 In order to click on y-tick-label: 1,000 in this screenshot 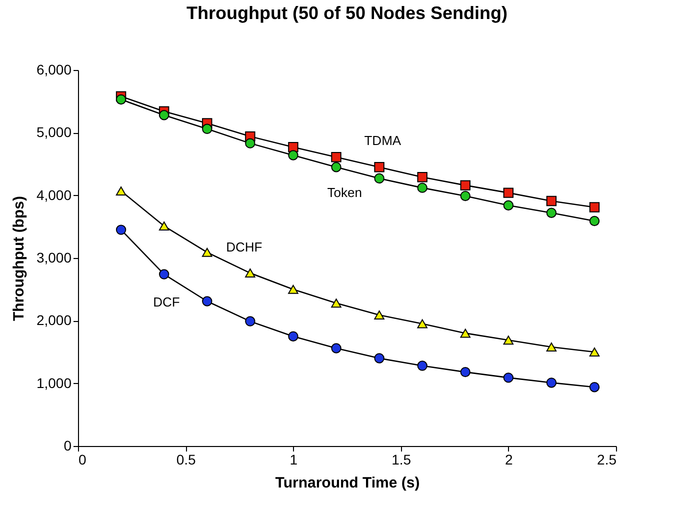, I will do `click(54, 382)`.